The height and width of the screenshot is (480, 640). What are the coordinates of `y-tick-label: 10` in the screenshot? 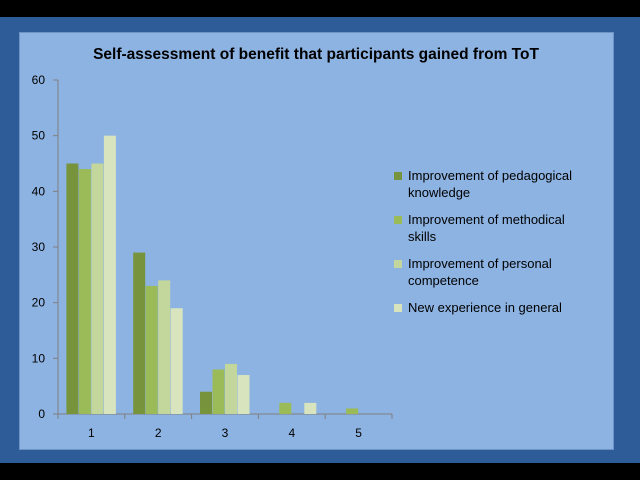 It's located at (39, 358).